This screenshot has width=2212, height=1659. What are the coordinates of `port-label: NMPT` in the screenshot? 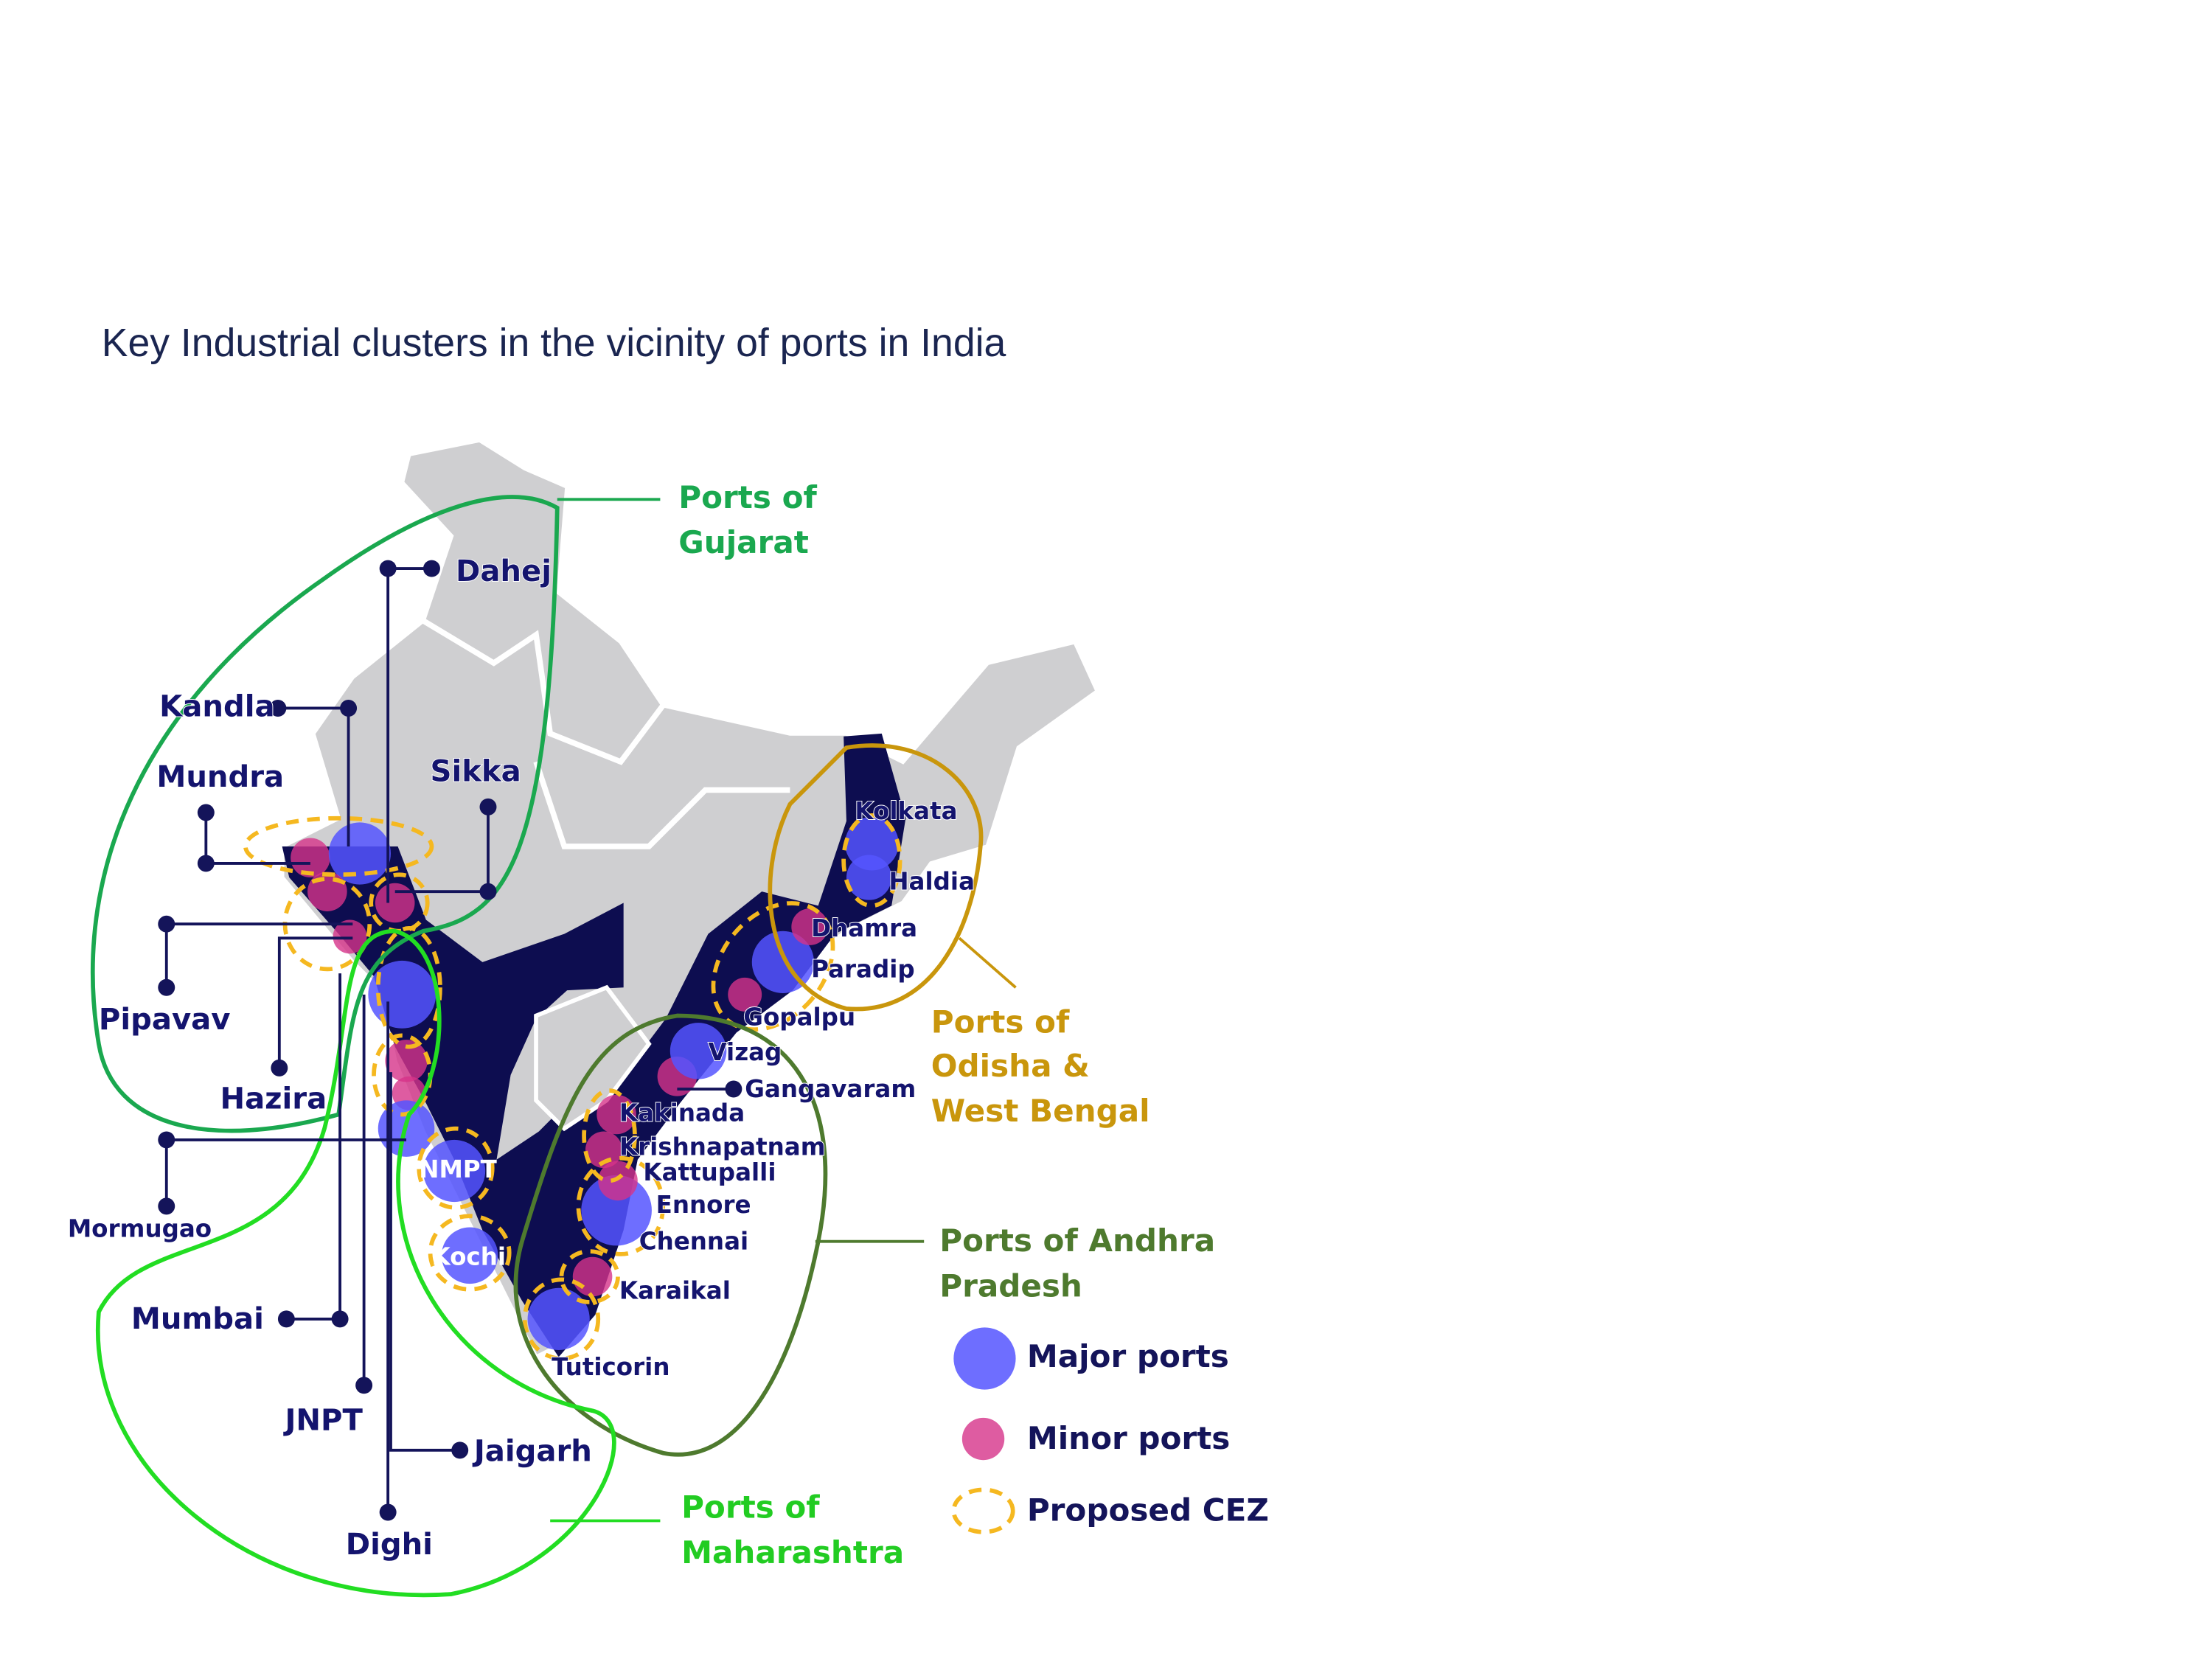 It's located at (458, 1169).